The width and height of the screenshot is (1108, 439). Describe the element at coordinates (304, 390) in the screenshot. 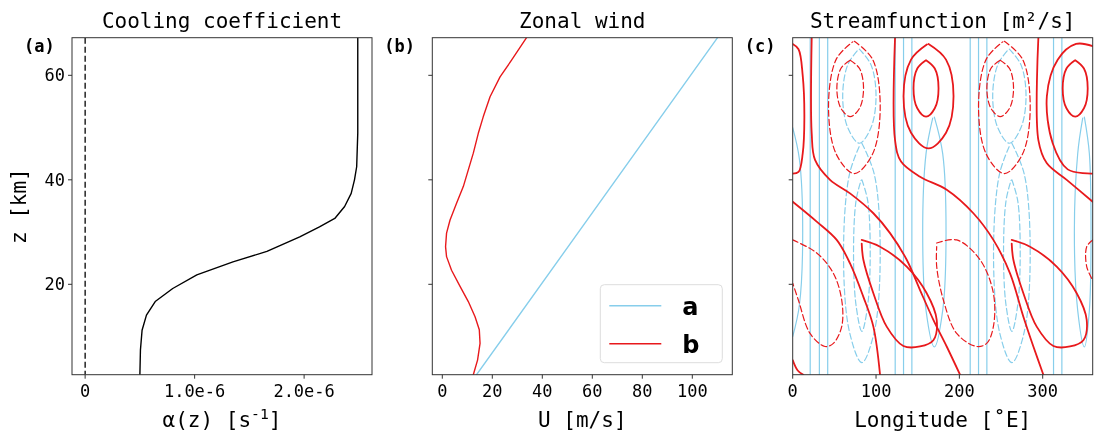

I see `x-tick-label: 2.0e-6` at that location.